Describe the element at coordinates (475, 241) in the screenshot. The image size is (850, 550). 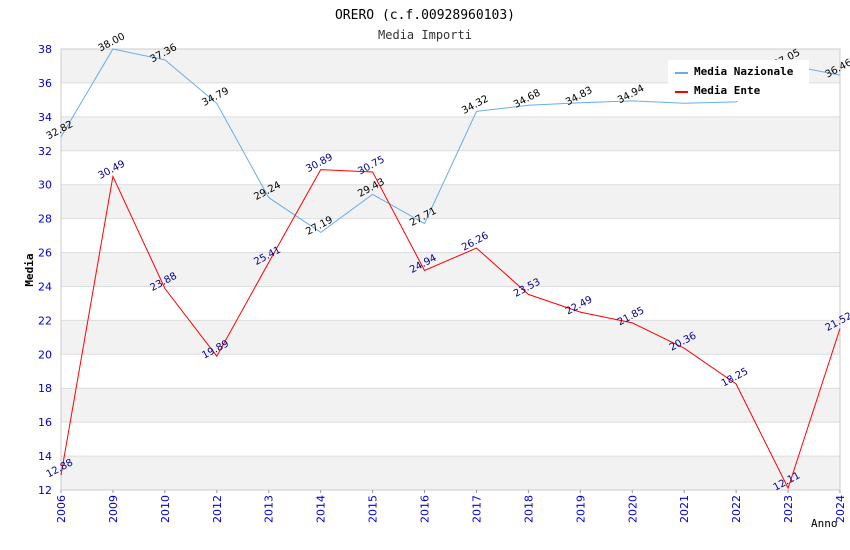
I see `data-label: 26.26` at that location.